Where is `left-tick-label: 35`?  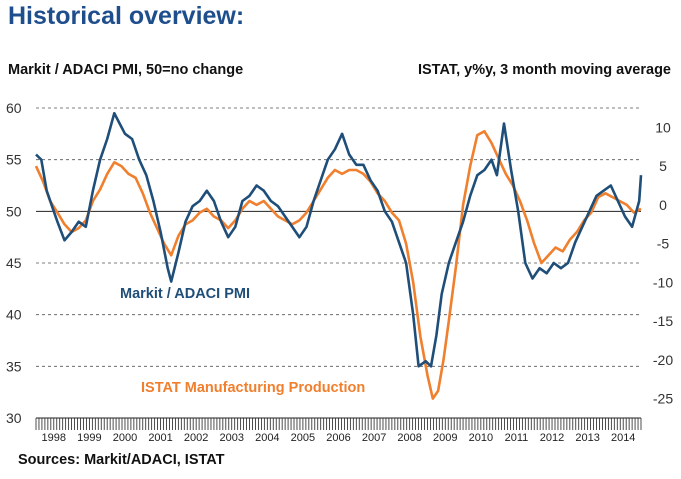 left-tick-label: 35 is located at coordinates (14, 366).